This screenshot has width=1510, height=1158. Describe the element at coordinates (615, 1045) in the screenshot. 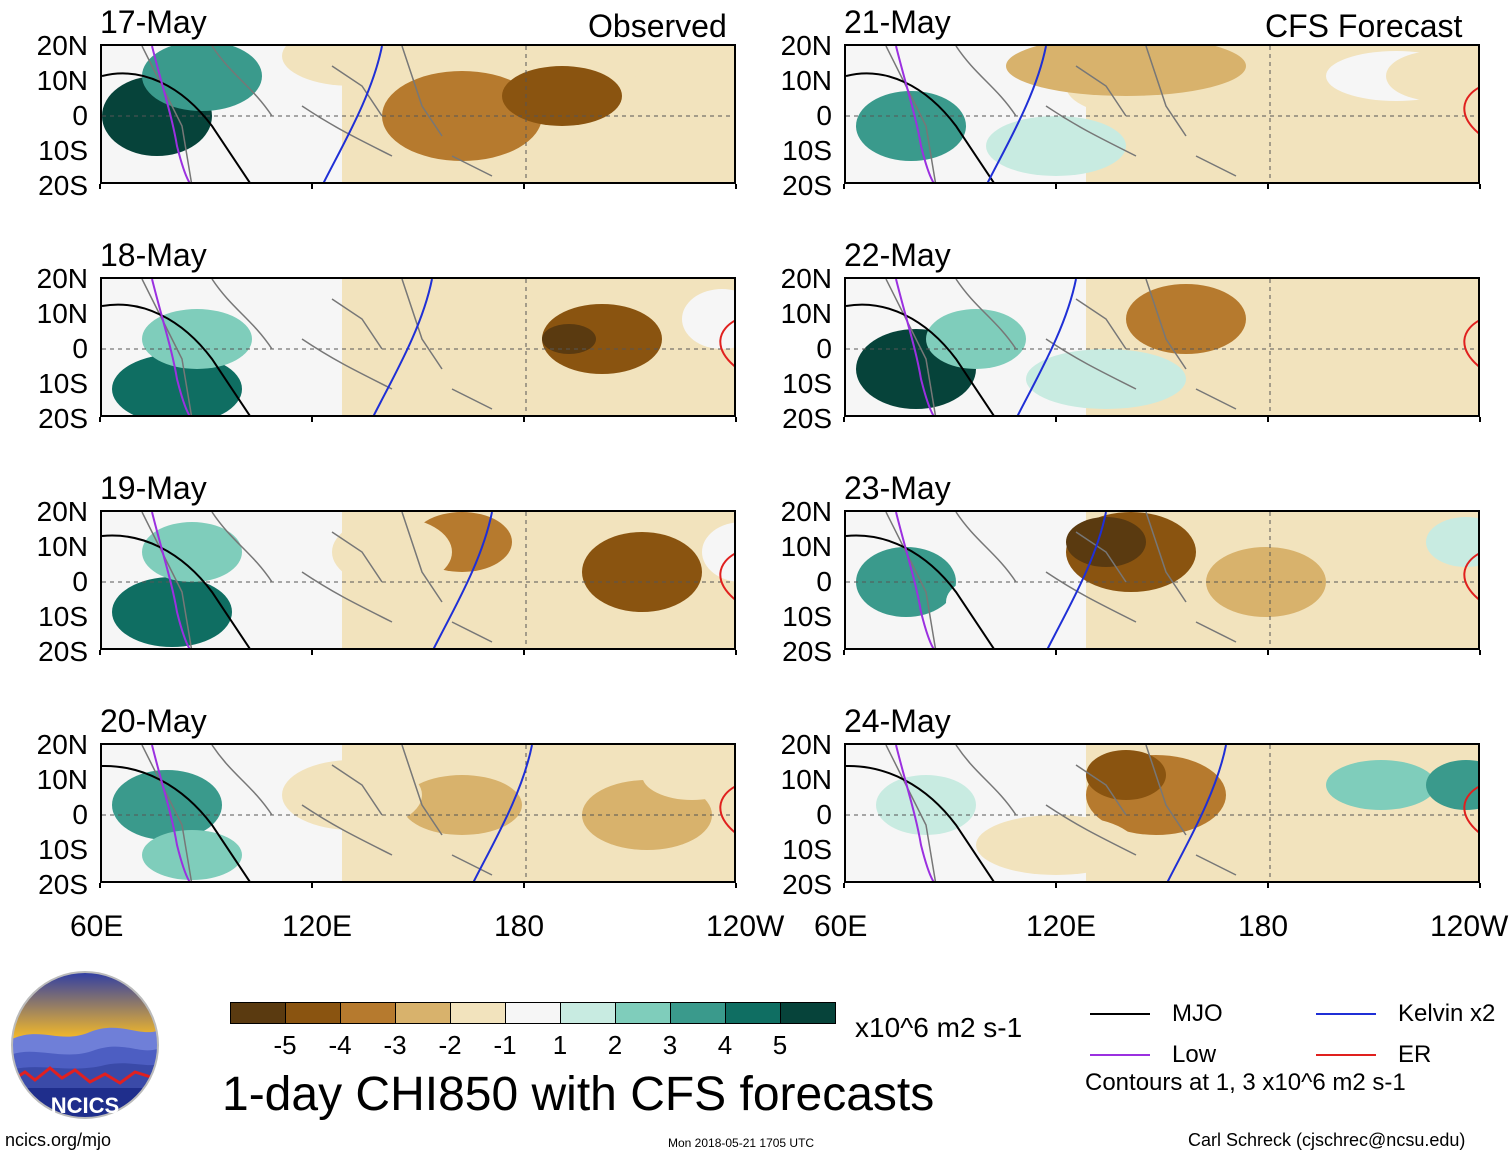

I see `colorbar-label: 2` at that location.